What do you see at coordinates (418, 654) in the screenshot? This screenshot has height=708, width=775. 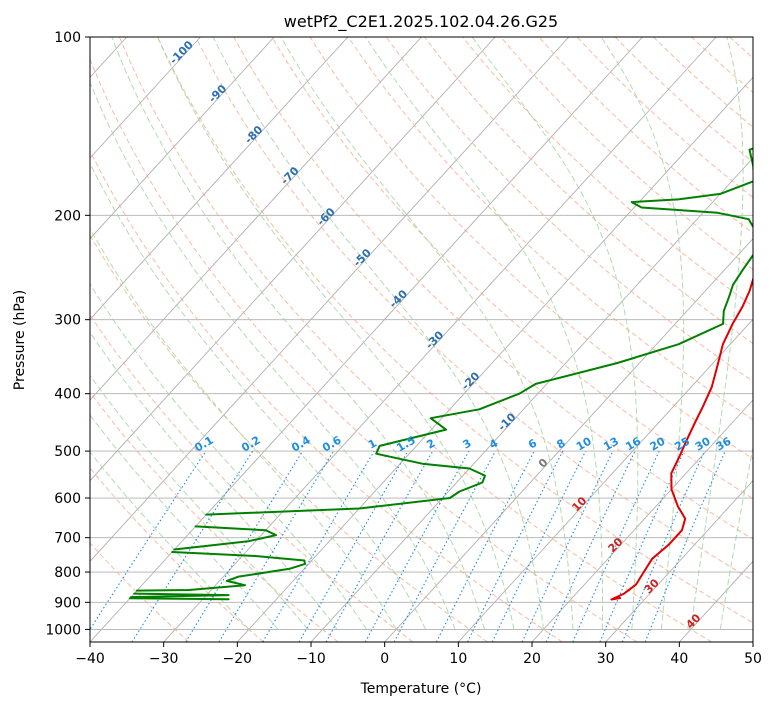 I see `x-axis: −40 −30 −20 −10 0 10 20 30 40 50` at bounding box center [418, 654].